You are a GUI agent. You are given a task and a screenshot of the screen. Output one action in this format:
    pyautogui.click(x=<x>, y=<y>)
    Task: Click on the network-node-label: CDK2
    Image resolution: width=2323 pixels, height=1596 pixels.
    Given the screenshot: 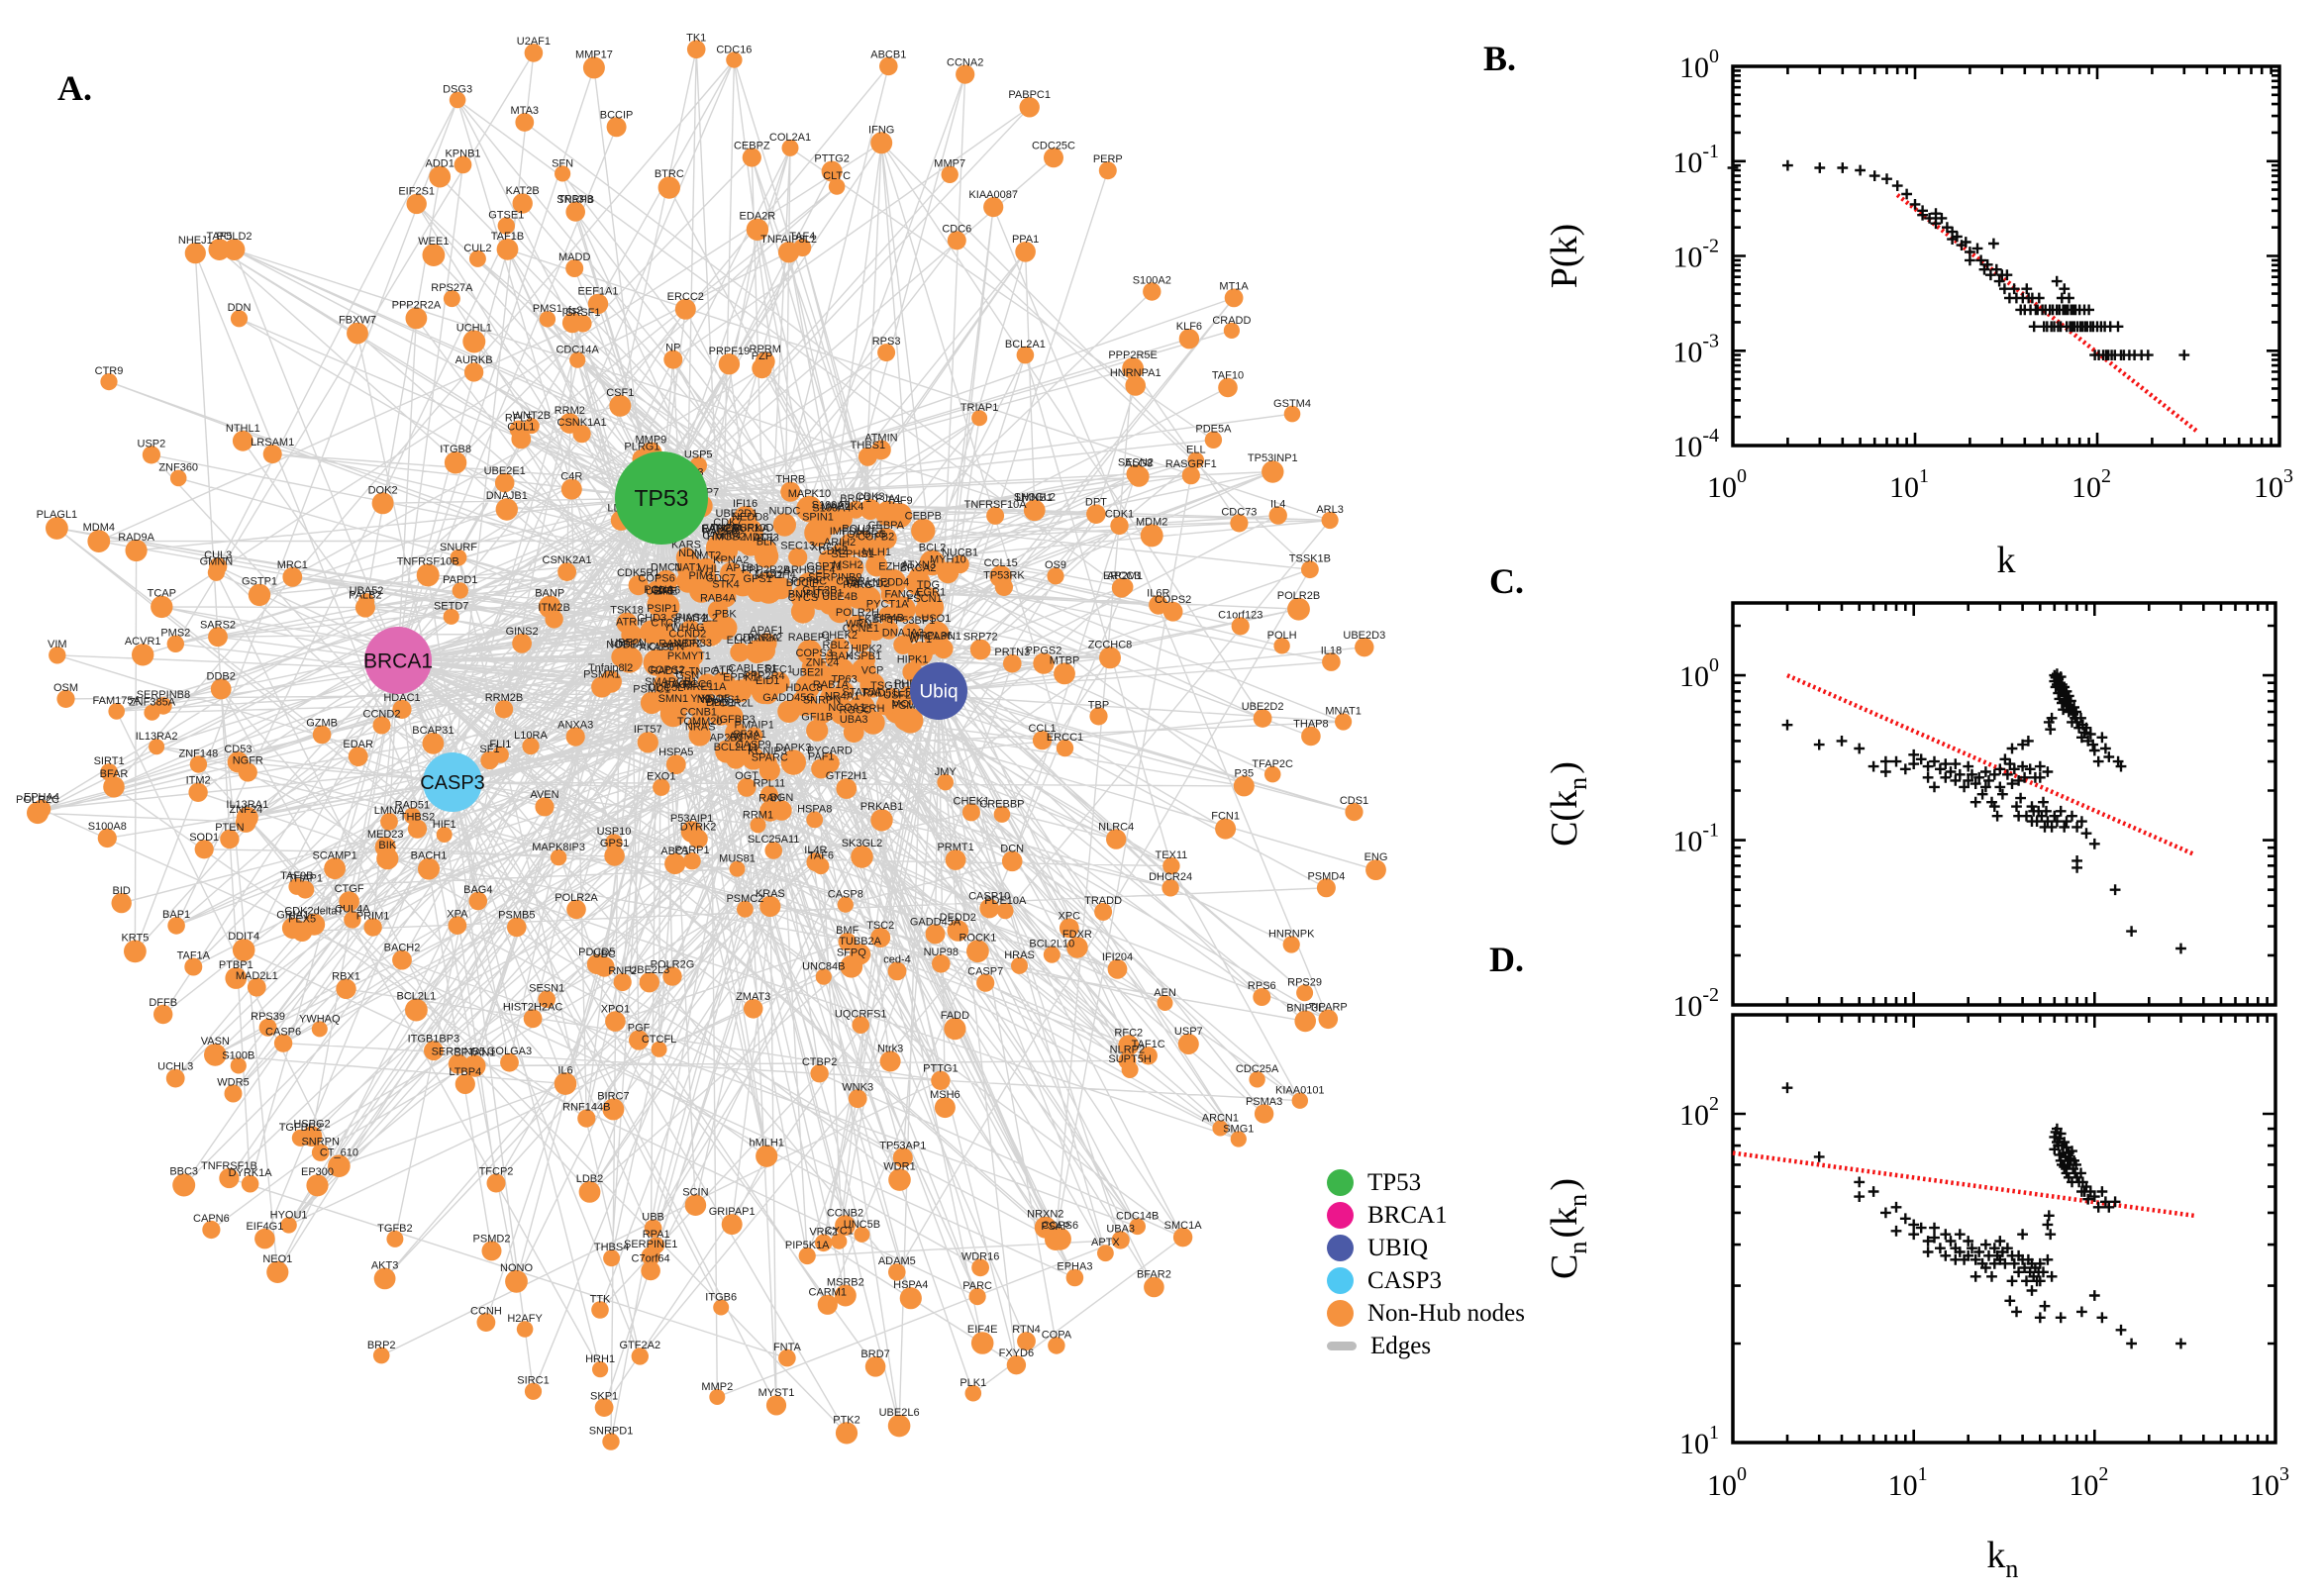 What is the action you would take?
    pyautogui.click(x=834, y=551)
    